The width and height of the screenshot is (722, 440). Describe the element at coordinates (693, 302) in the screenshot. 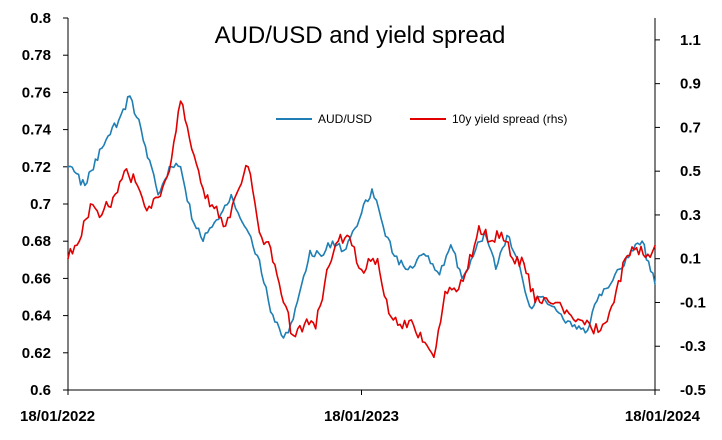

I see `right-tick-label: -0.1` at that location.